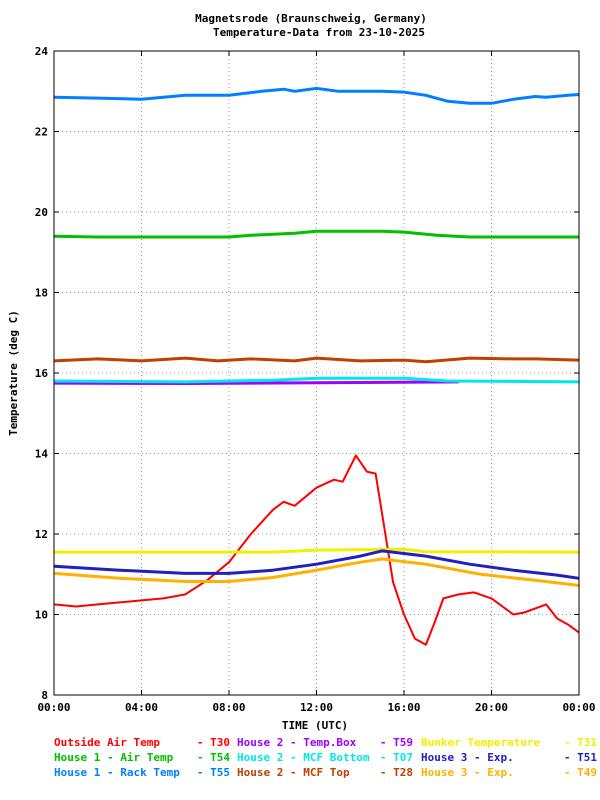  I want to click on series-line-t51, so click(316, 564).